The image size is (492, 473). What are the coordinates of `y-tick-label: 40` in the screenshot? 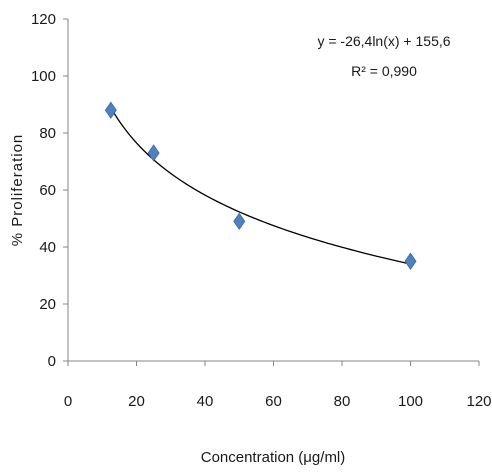 It's located at (47, 247).